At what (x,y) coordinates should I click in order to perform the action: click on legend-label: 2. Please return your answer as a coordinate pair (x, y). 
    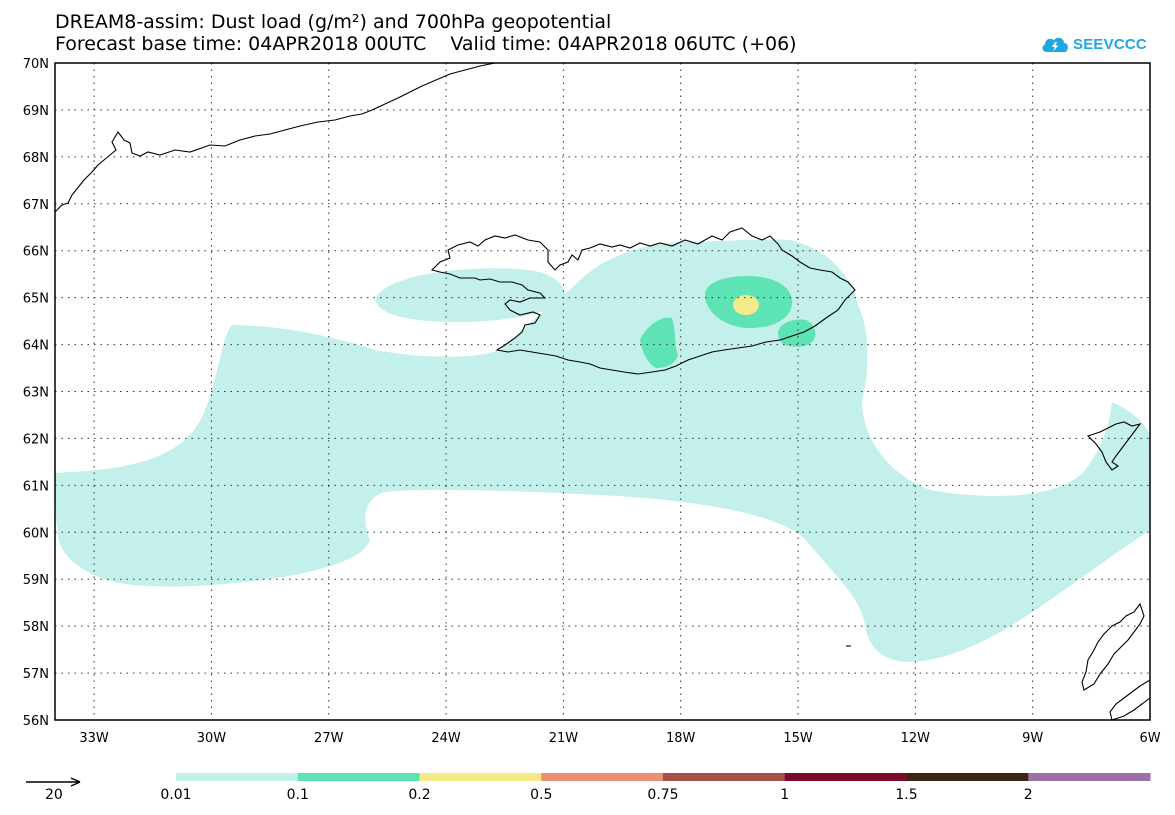
    Looking at the image, I should click on (1028, 795).